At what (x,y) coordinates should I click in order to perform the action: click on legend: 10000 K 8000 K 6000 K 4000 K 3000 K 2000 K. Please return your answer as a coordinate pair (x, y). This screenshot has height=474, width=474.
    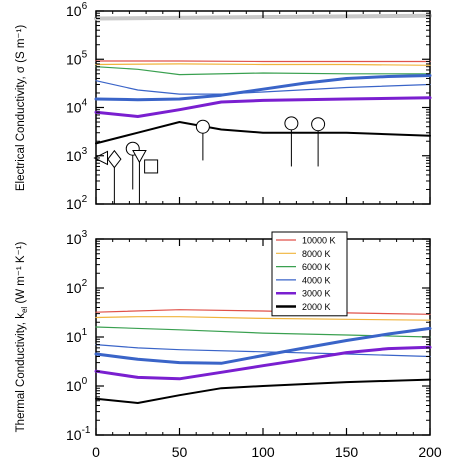
    Looking at the image, I should click on (309, 274).